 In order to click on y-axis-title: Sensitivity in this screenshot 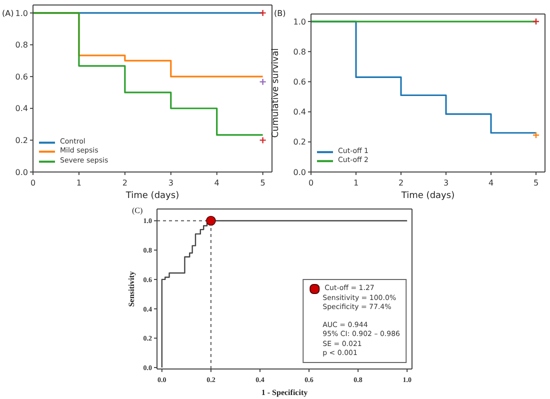, I will do `click(131, 289)`.